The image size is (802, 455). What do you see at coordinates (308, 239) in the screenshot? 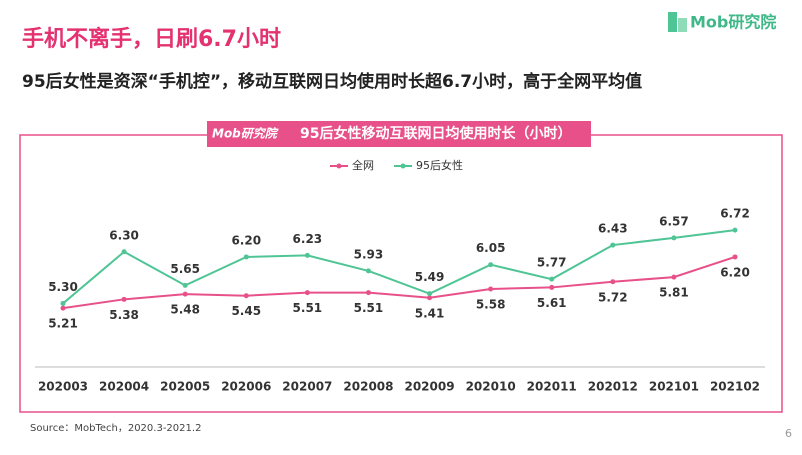
I see `data-label: 6.23` at bounding box center [308, 239].